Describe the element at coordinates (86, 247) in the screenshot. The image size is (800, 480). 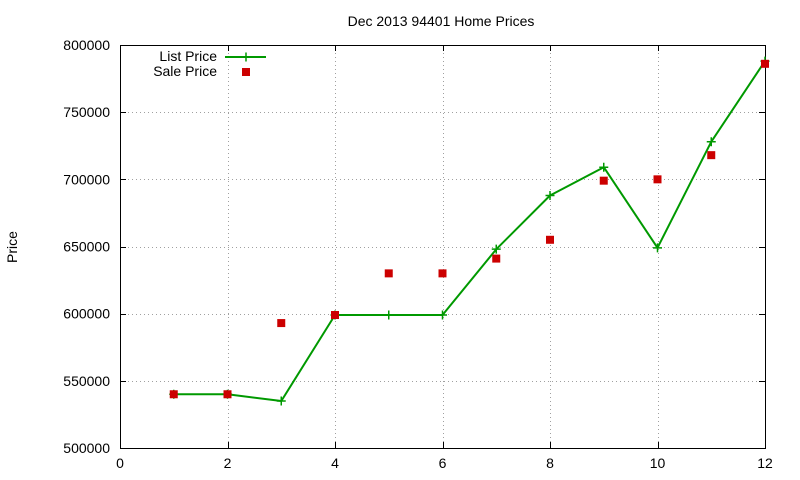
I see `y-tick-label: 650000` at that location.